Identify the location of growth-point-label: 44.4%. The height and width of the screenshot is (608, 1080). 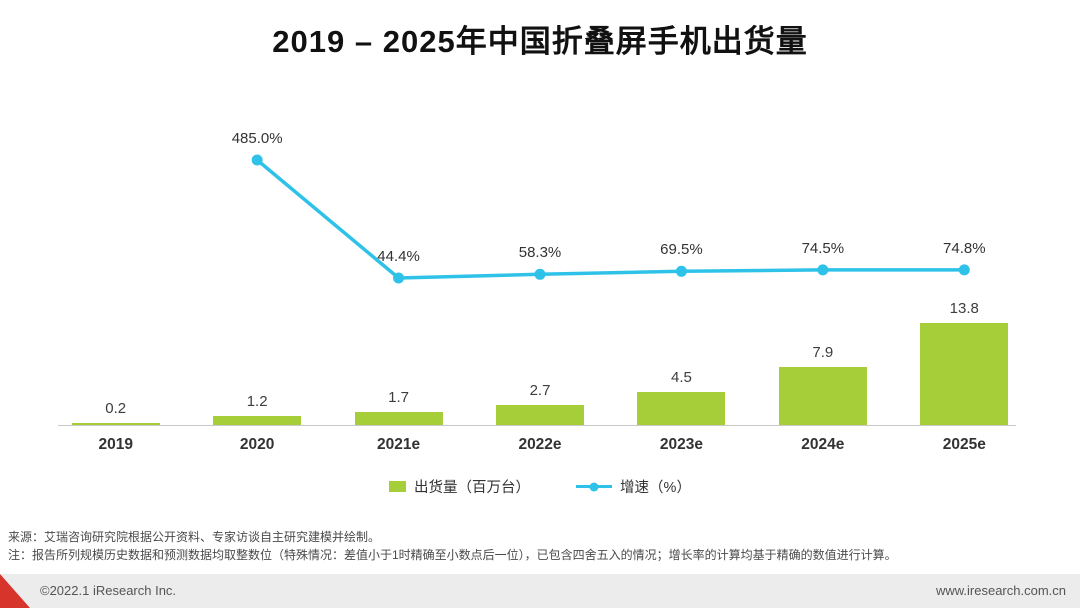
(398, 256).